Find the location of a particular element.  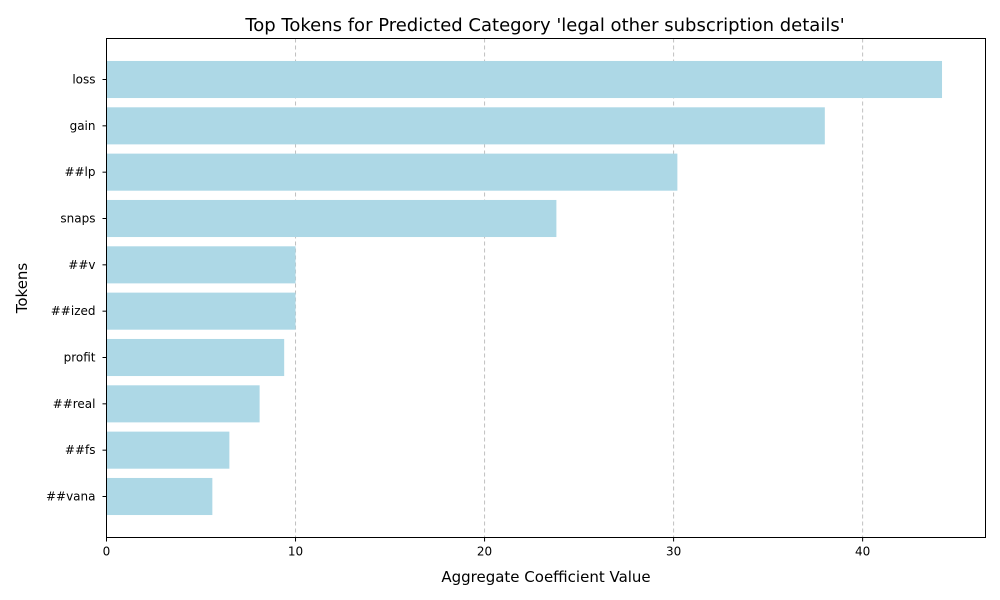

bar-snaps is located at coordinates (331, 218).